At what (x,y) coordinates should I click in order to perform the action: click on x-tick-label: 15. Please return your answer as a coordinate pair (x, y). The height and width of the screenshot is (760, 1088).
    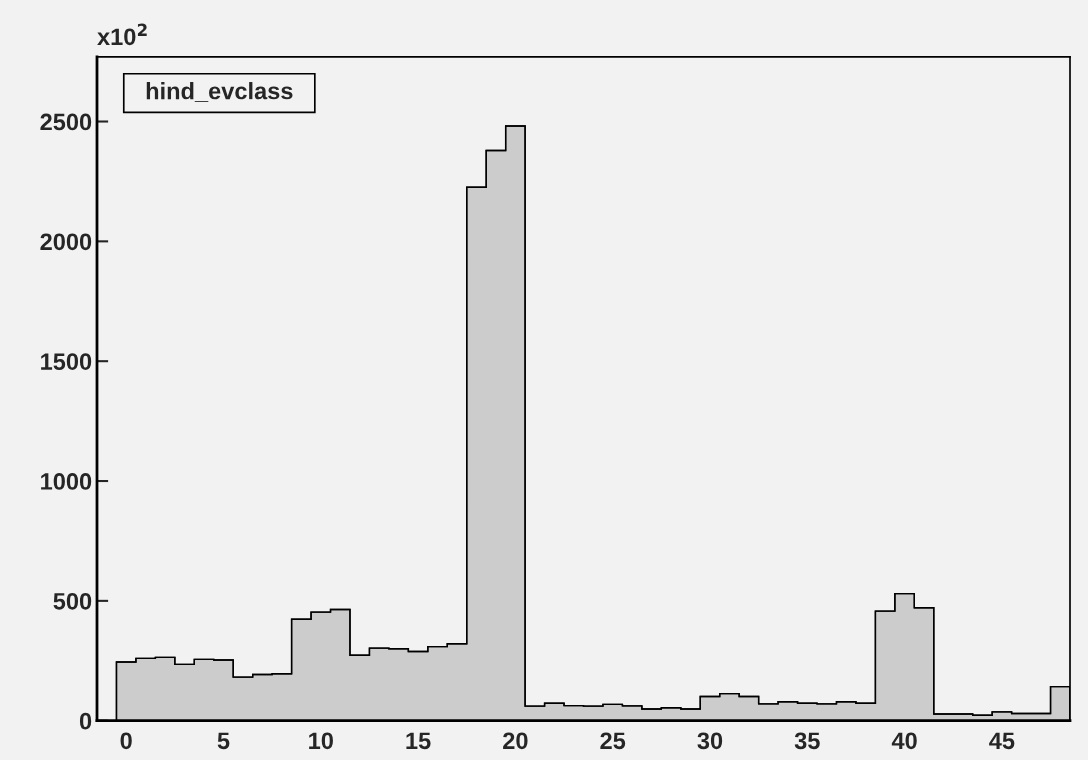
    Looking at the image, I should click on (418, 741).